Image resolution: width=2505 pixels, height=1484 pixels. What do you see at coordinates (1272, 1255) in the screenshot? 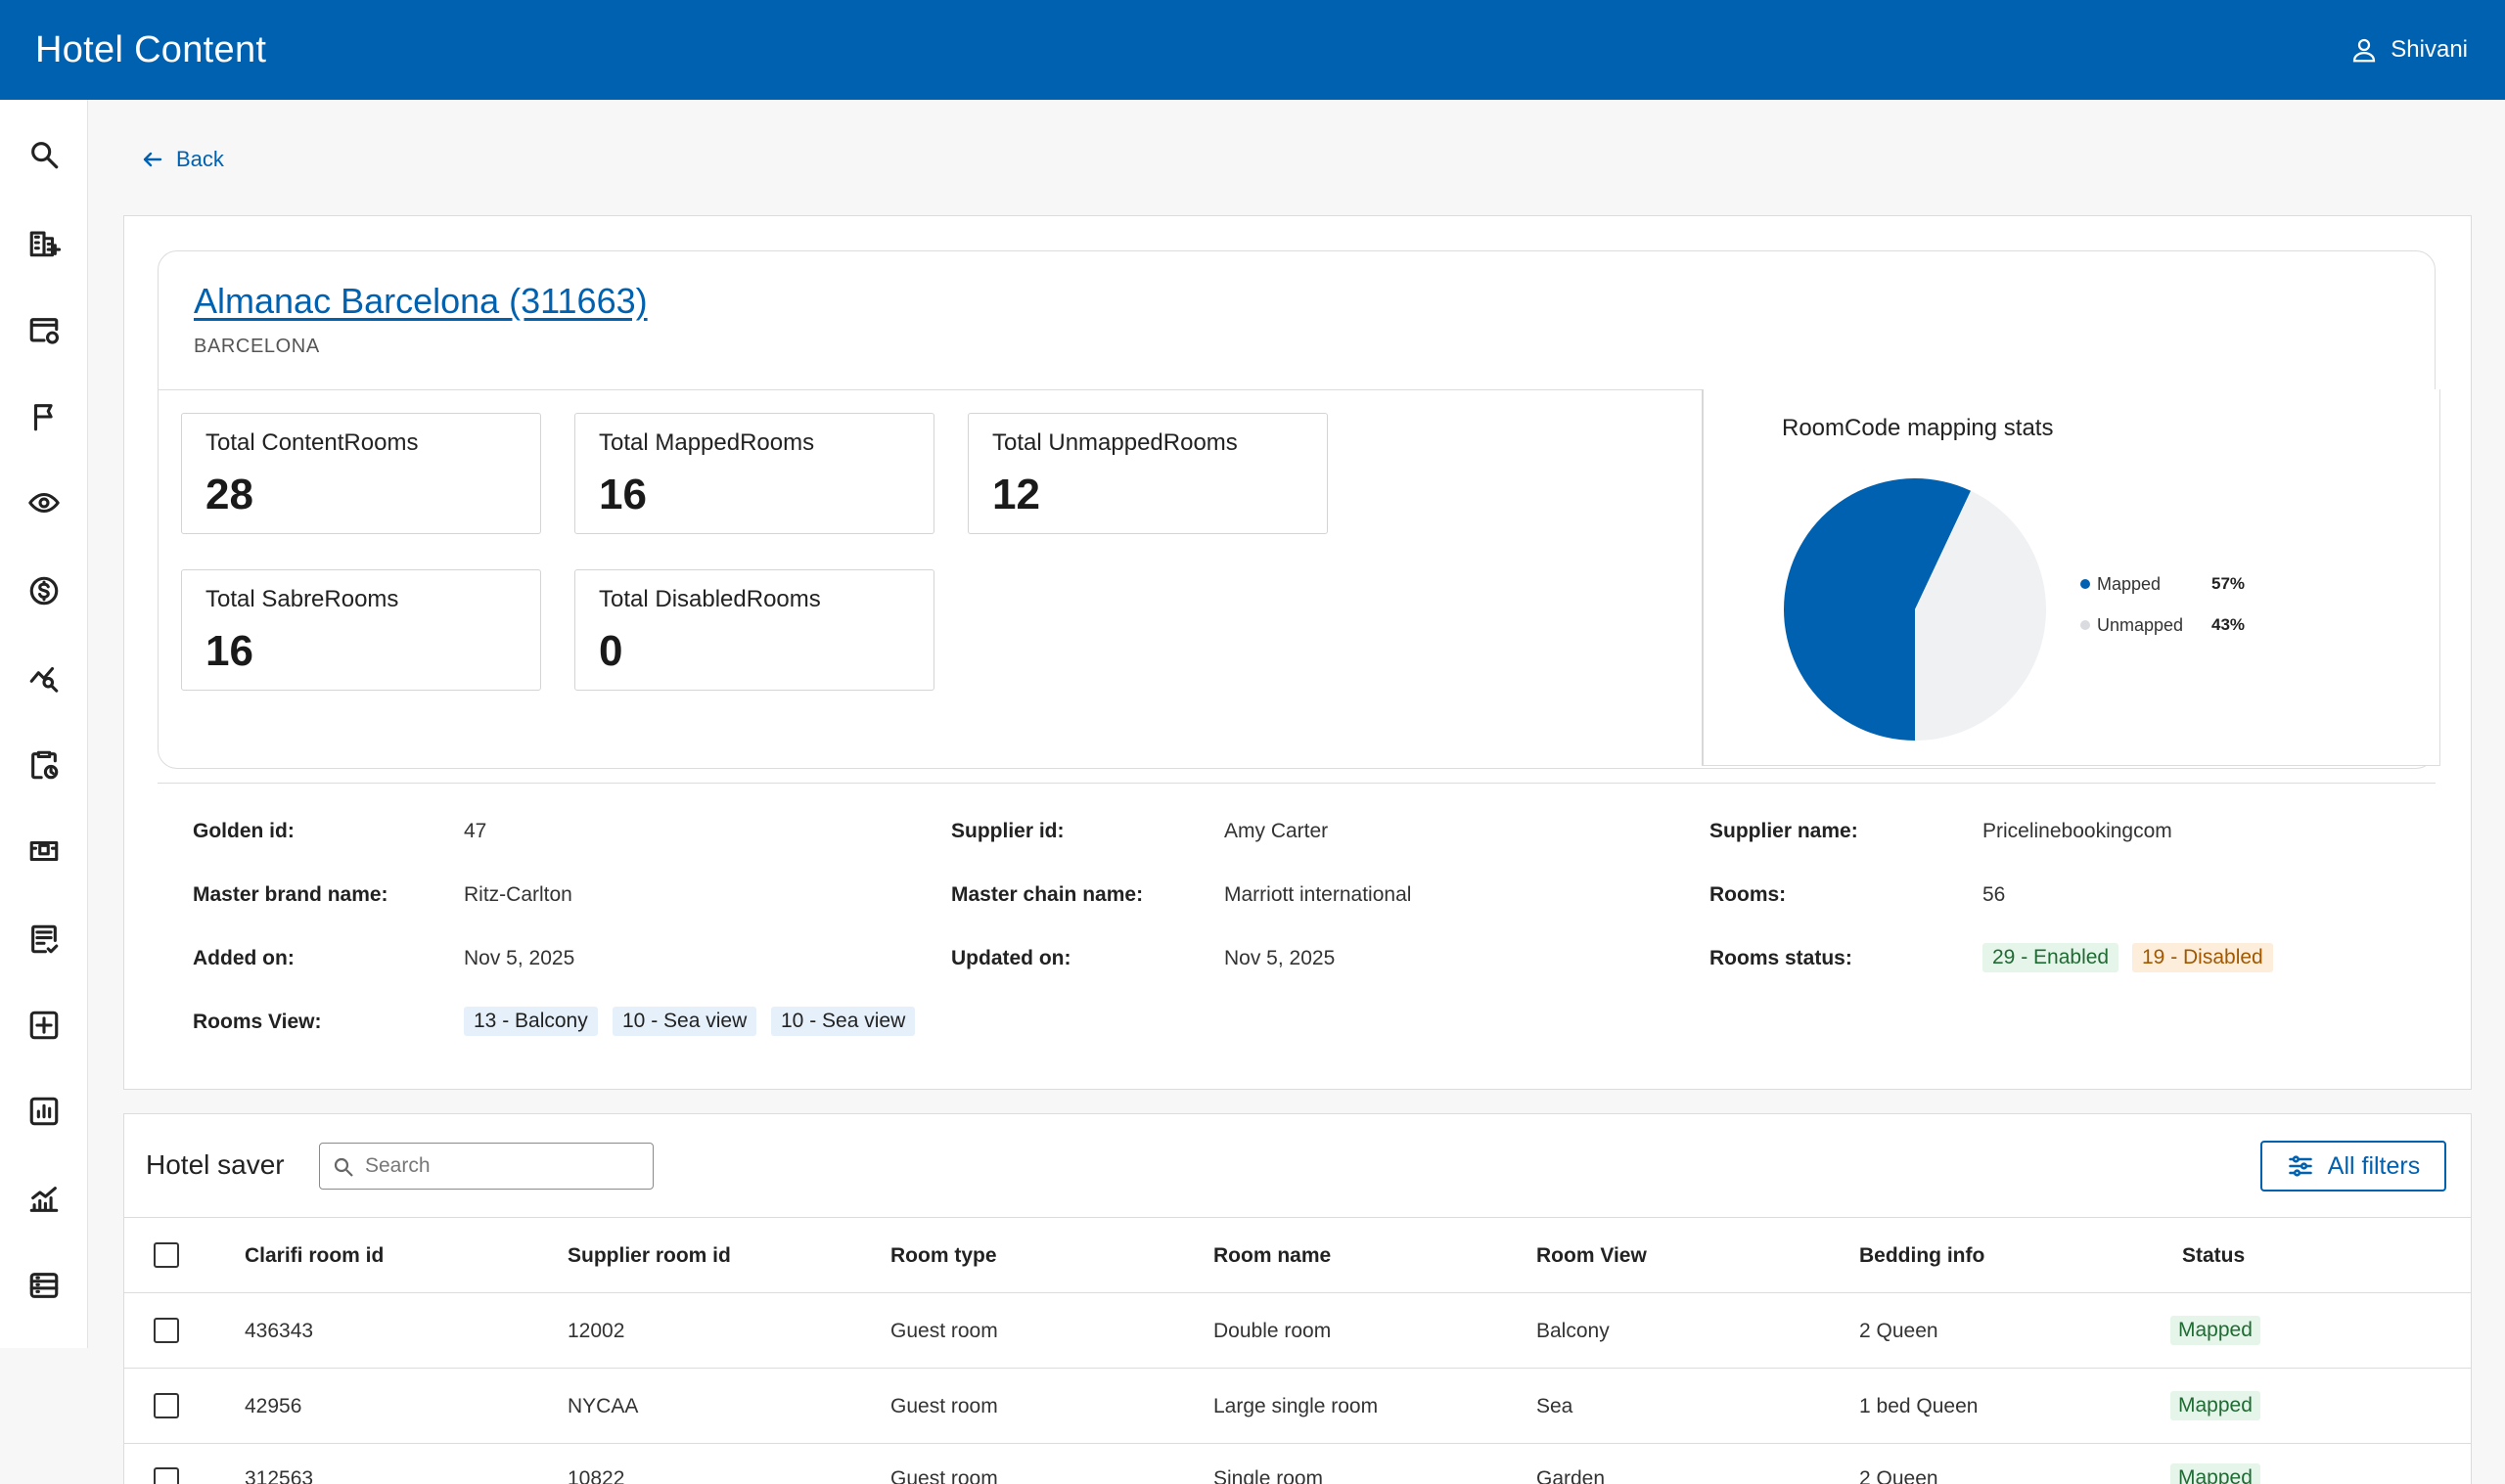
I see `column-header: Room name` at bounding box center [1272, 1255].